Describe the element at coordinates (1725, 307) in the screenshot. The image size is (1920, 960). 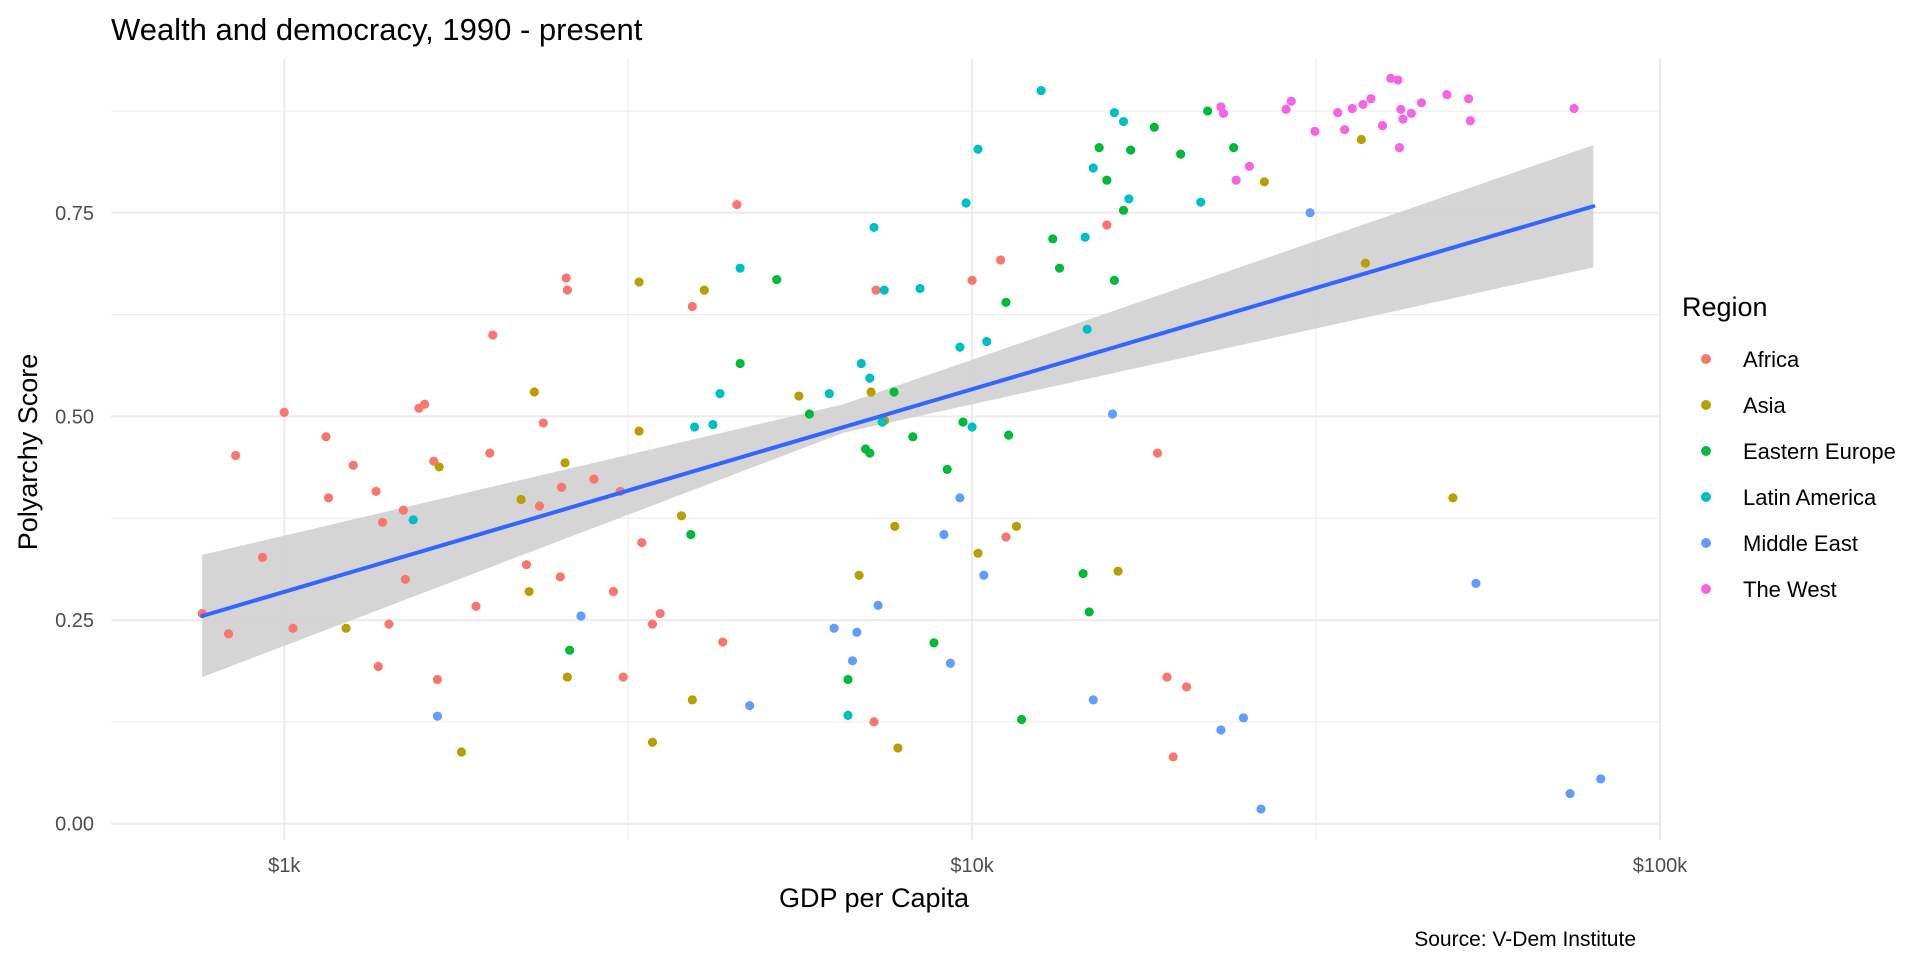
I see `legend-title: Region` at that location.